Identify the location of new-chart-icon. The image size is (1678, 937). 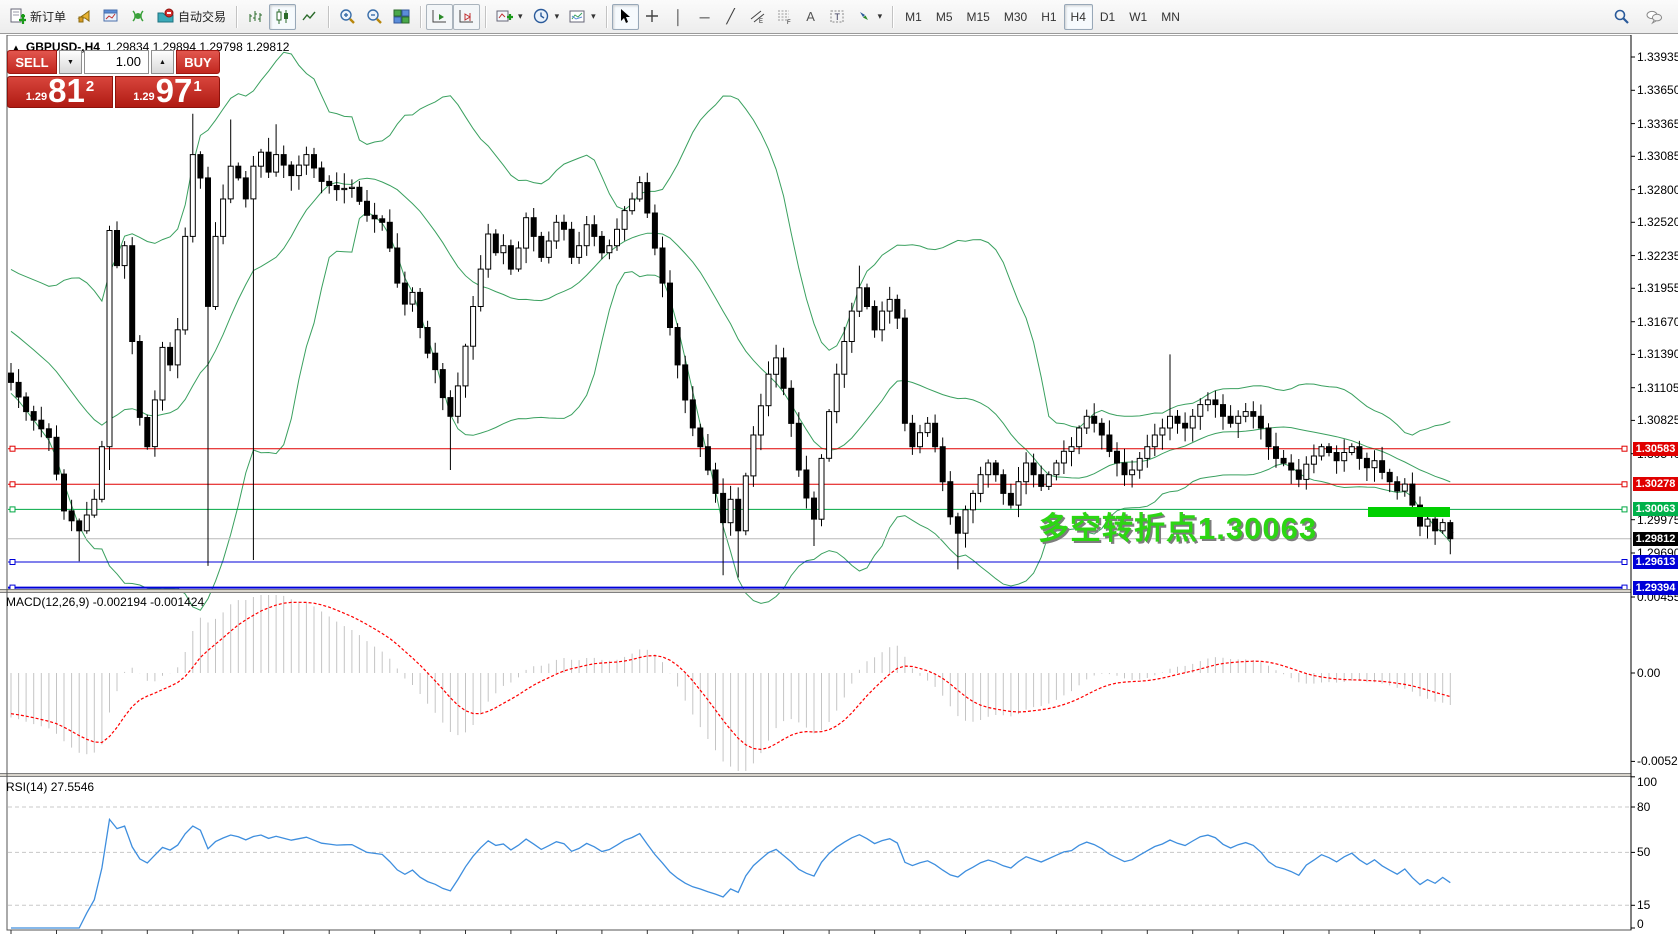
(111, 16).